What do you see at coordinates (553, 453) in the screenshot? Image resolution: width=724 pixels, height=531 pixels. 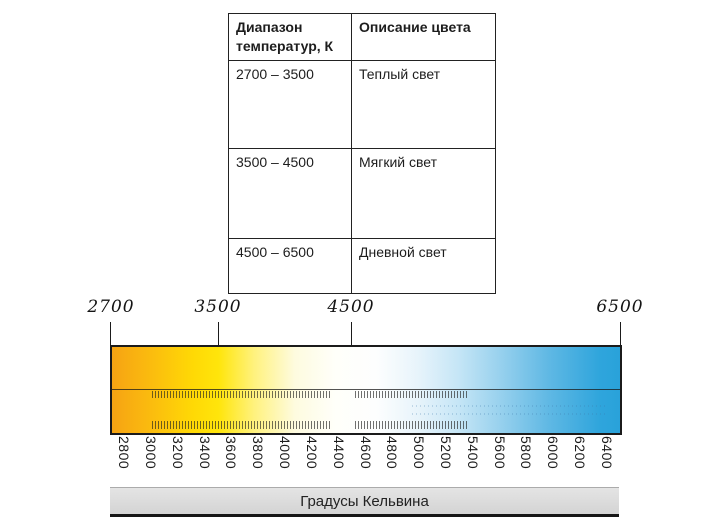 I see `tick-label-6000: 6000` at bounding box center [553, 453].